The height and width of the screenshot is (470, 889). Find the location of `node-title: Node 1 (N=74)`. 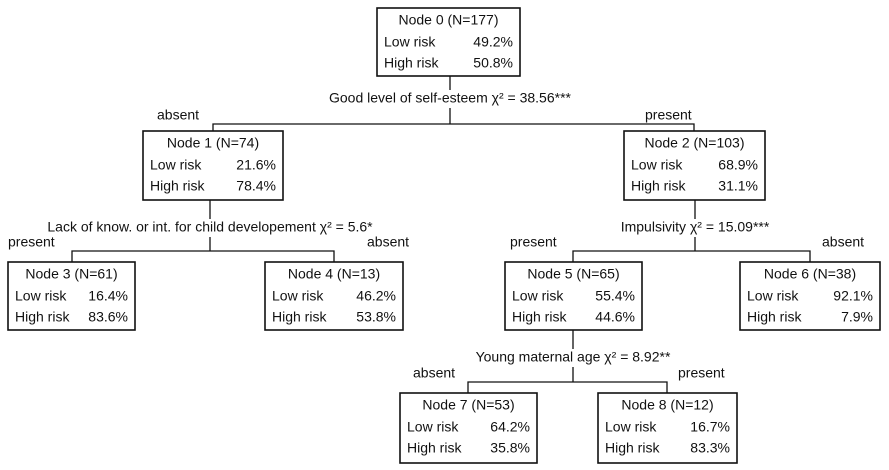

node-title: Node 1 (N=74) is located at coordinates (213, 143).